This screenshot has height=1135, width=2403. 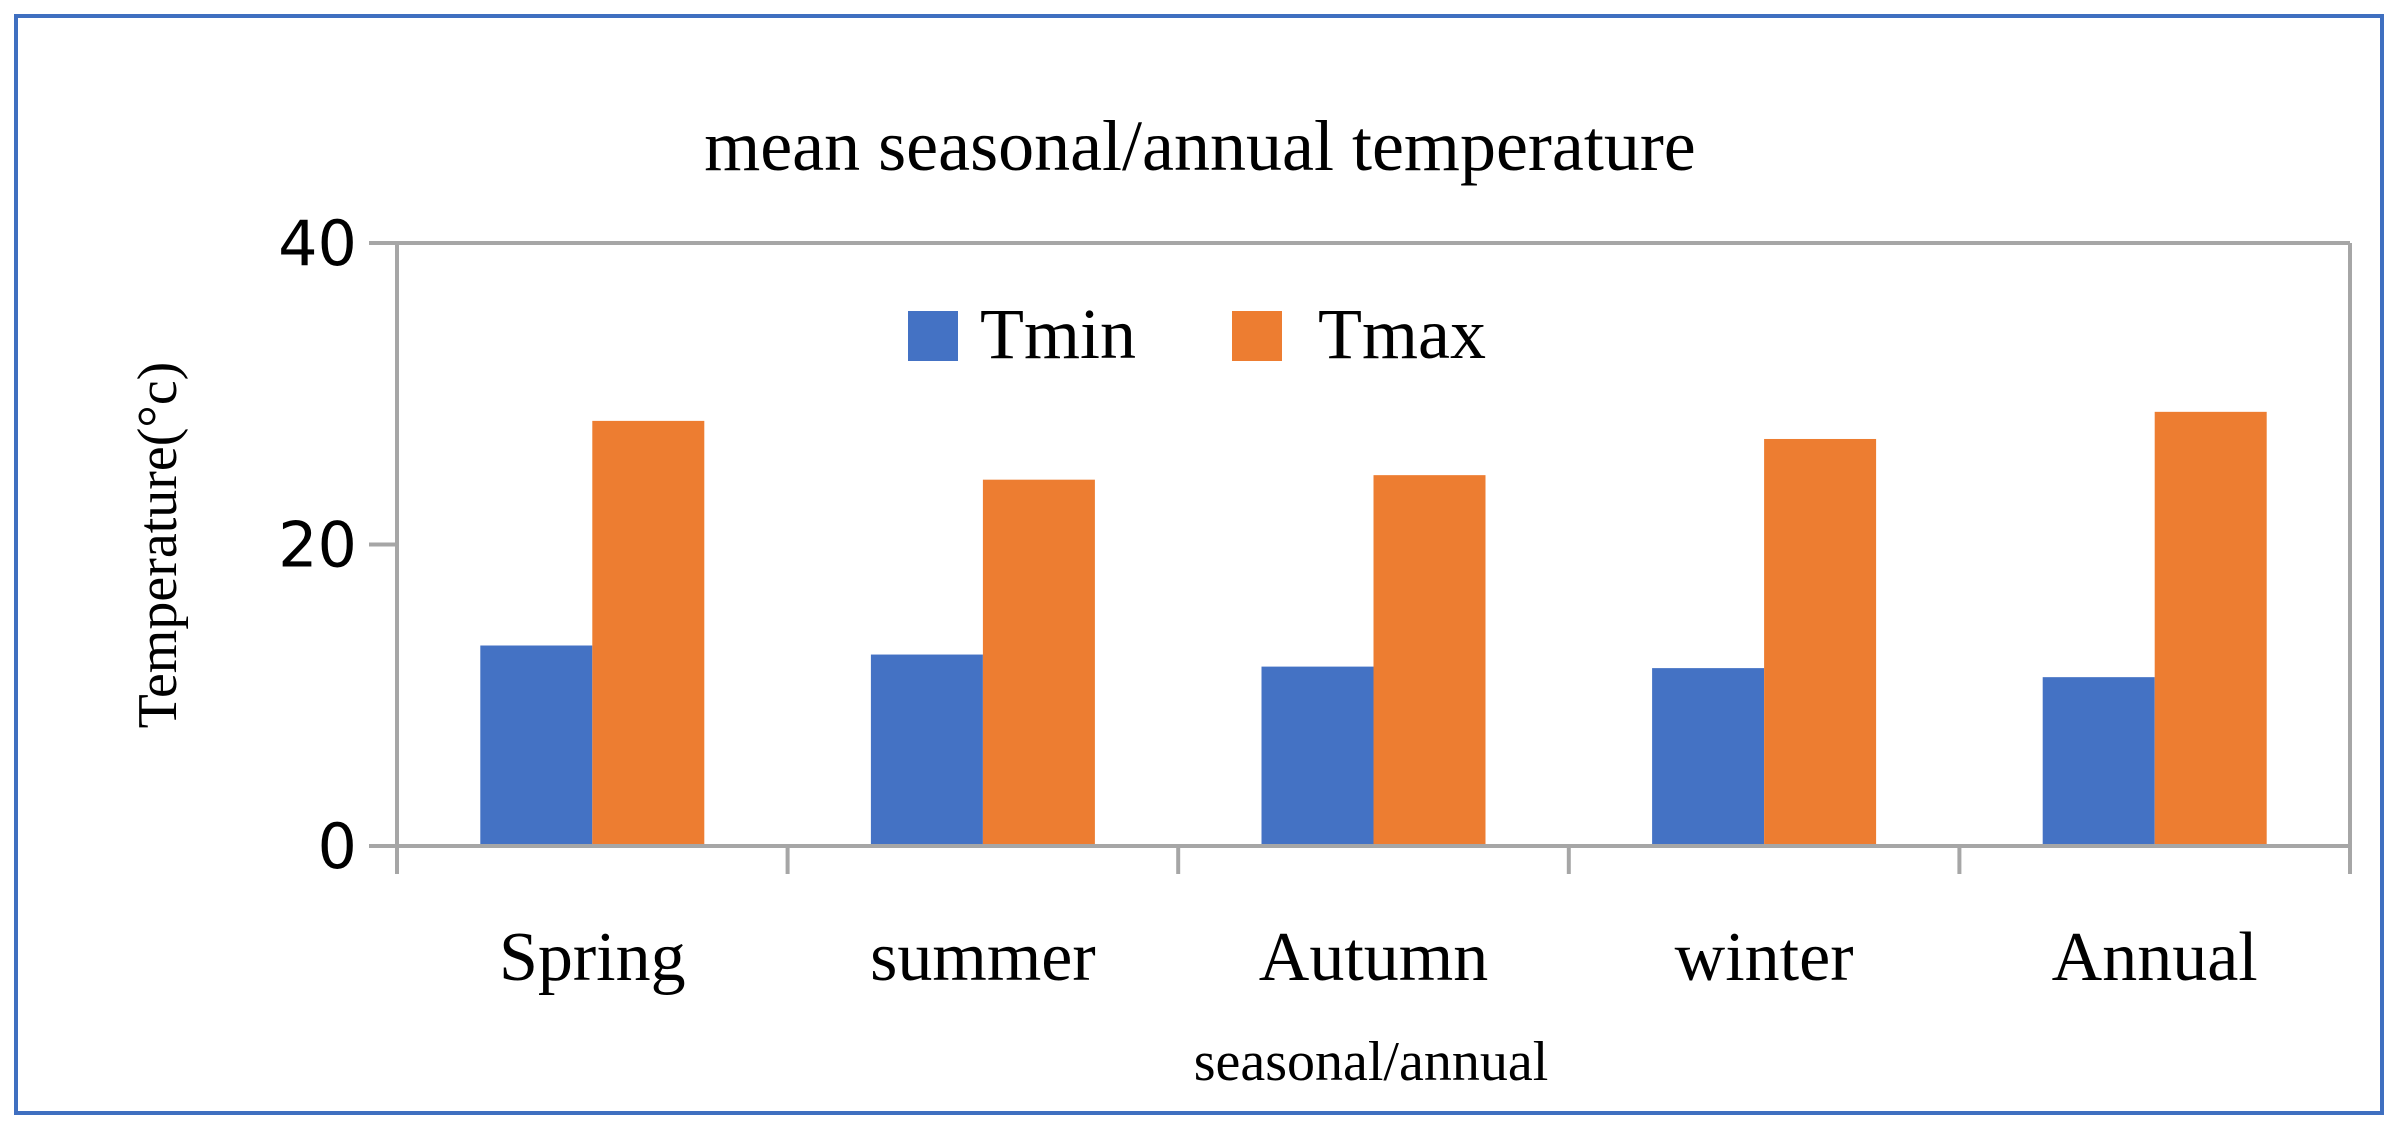 I want to click on x-tick-label: Spring, so click(x=592, y=957).